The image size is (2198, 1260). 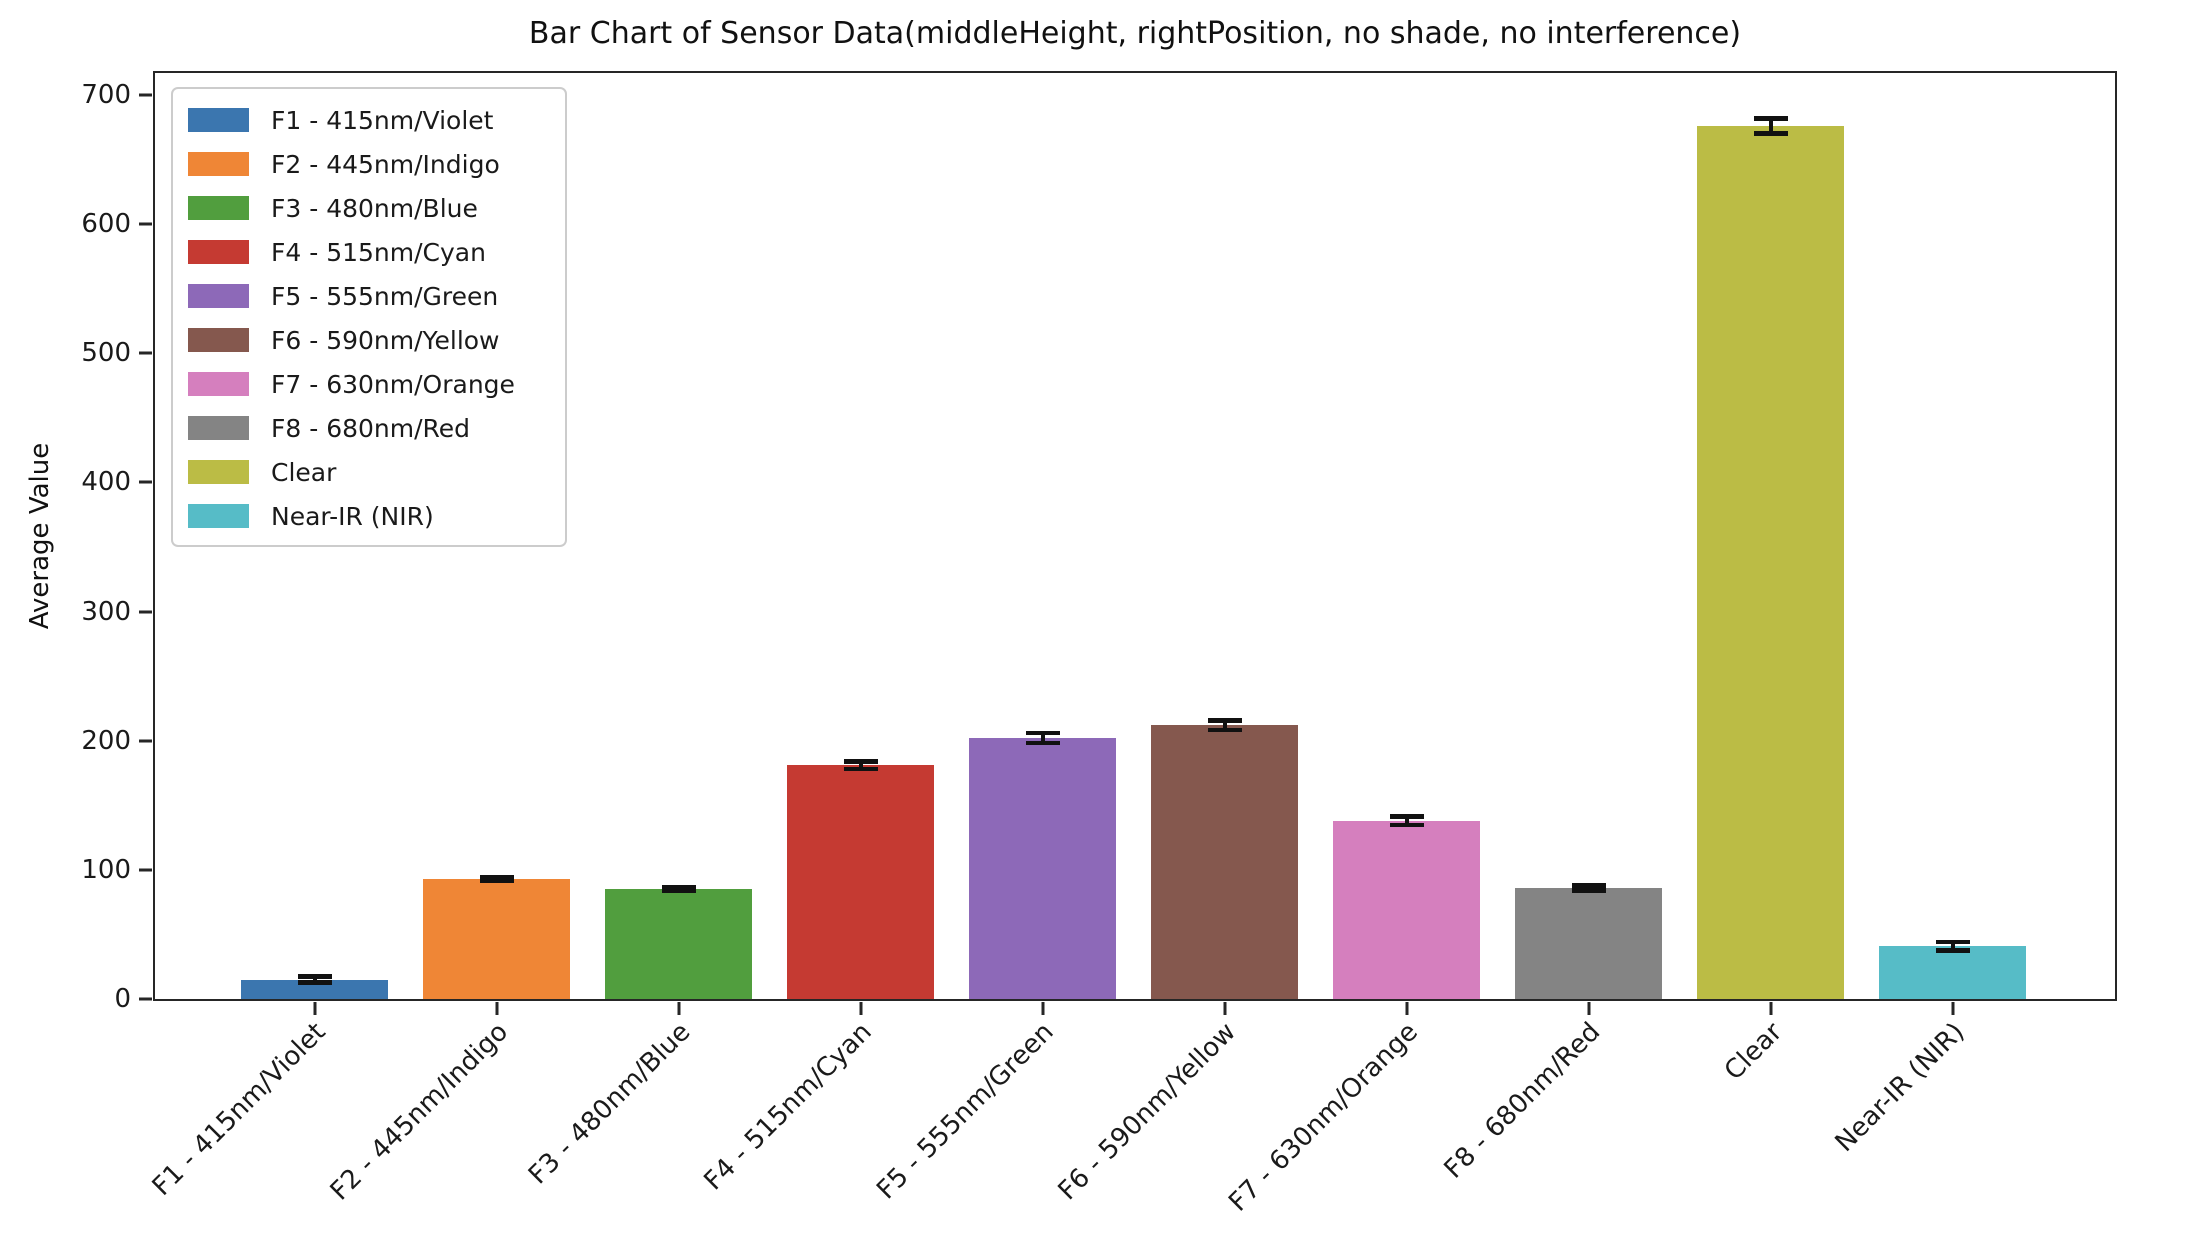 What do you see at coordinates (393, 384) in the screenshot?
I see `legend-label: F7 - 630nm/Orange` at bounding box center [393, 384].